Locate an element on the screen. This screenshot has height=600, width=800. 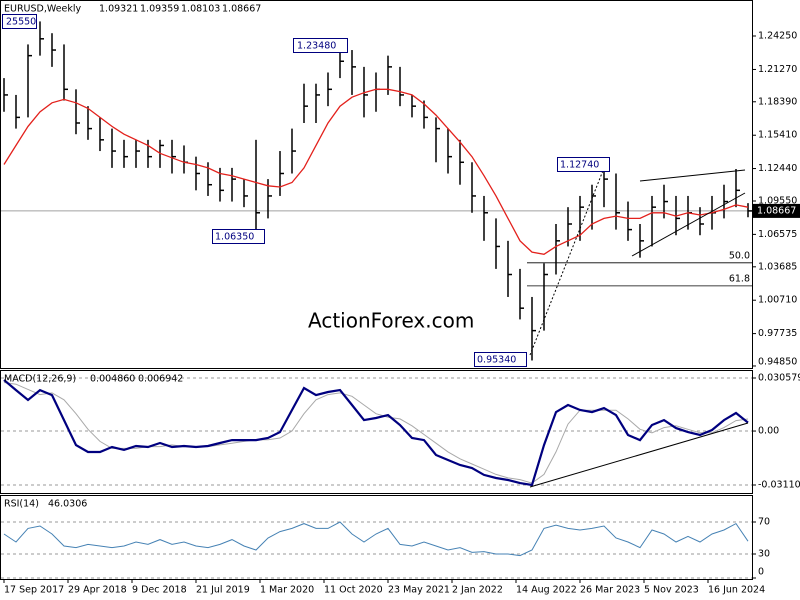
current-price-box is located at coordinates (776, 210).